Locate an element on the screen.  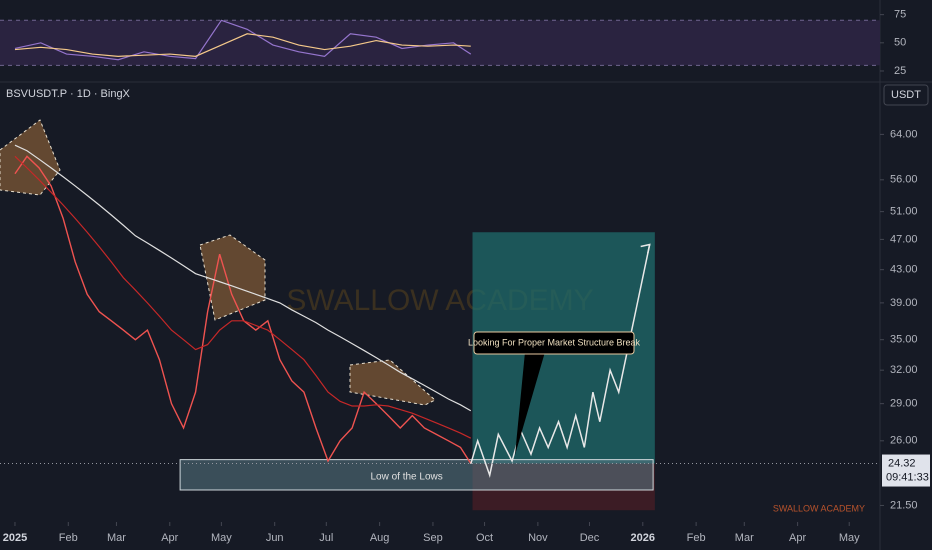
countdown-label: 09:41:33 is located at coordinates (907, 477).